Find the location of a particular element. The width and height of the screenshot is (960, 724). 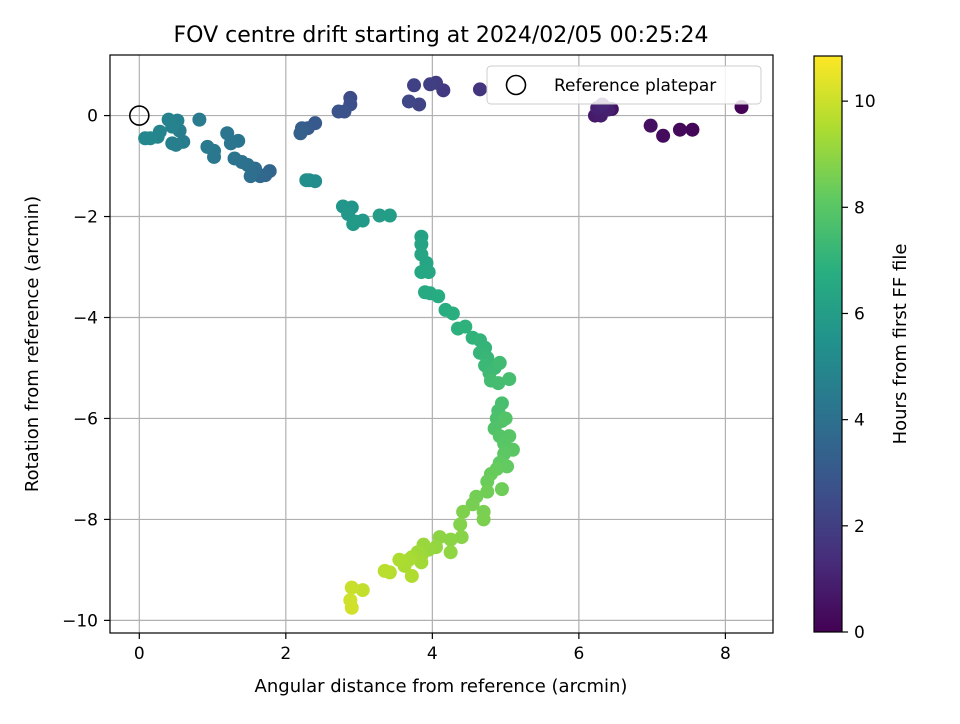

colorbar: 0 2 4 6 8 10 Hours from first FF file is located at coordinates (862, 349).